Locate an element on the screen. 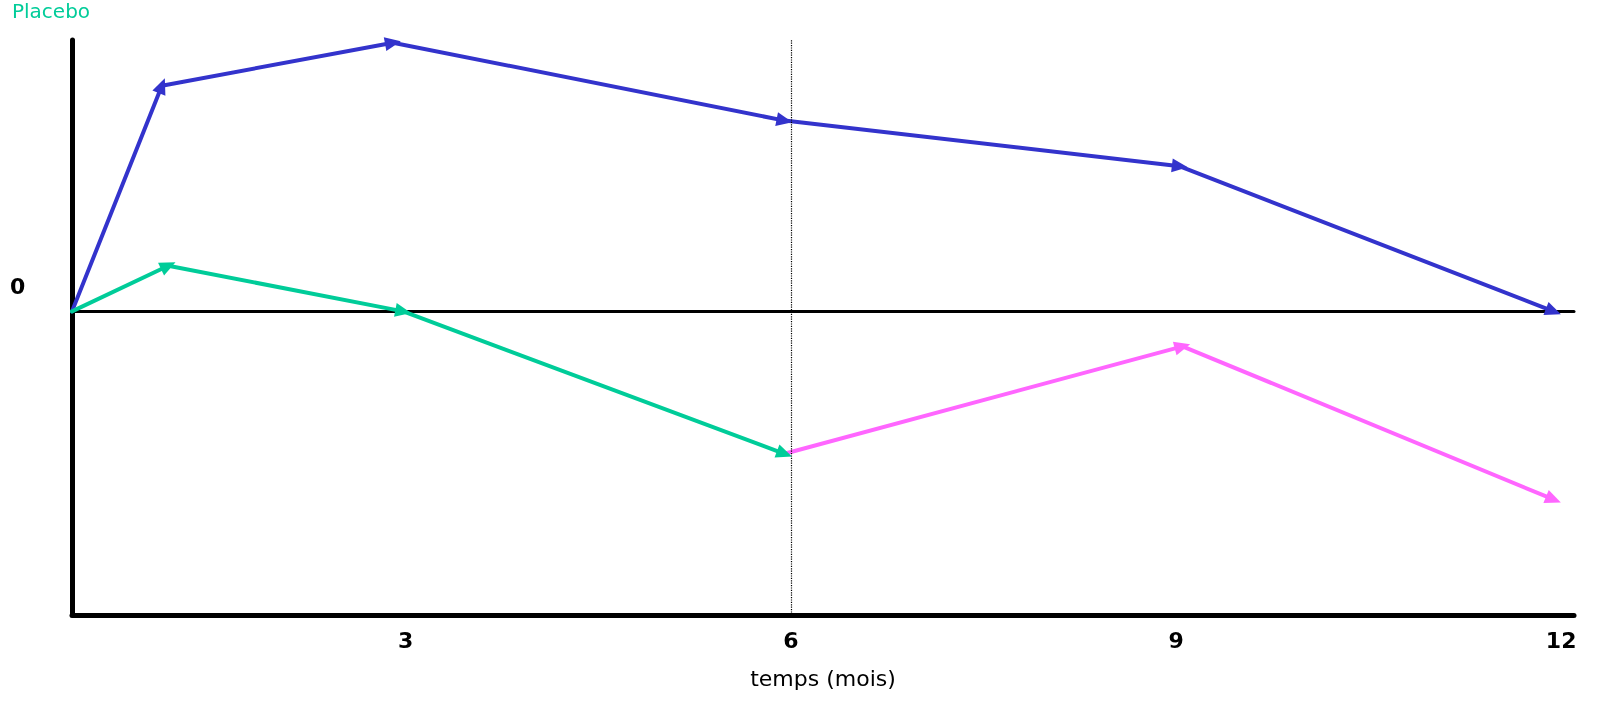 The width and height of the screenshot is (1598, 704). x-tick-label: 6 is located at coordinates (791, 640).